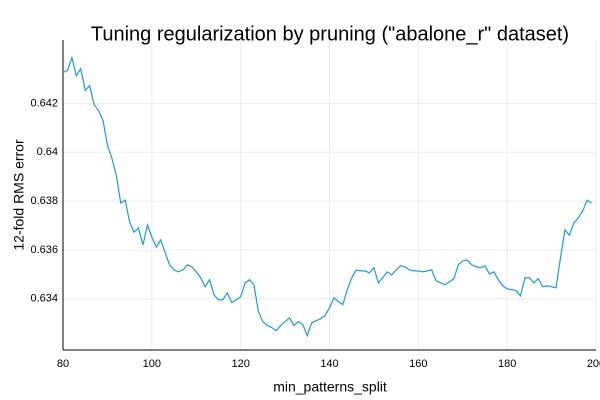 Image resolution: width=600 pixels, height=400 pixels. I want to click on x-tick-label: 120, so click(240, 364).